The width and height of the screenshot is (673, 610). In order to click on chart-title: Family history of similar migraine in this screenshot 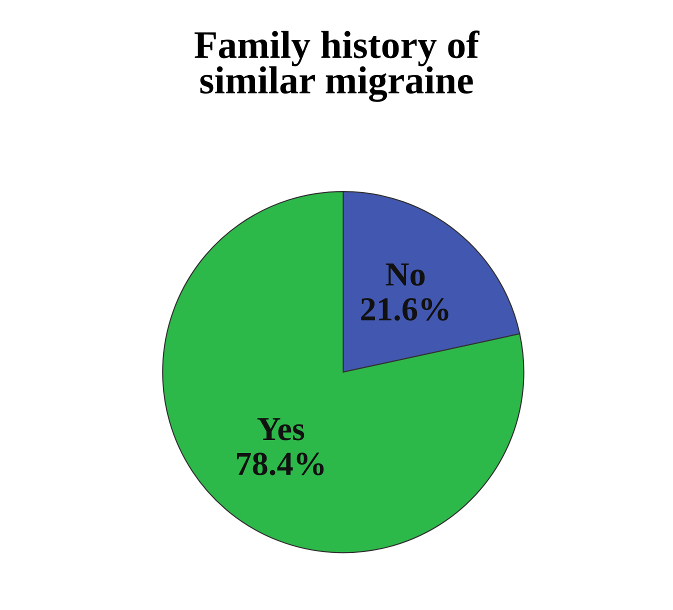, I will do `click(337, 66)`.